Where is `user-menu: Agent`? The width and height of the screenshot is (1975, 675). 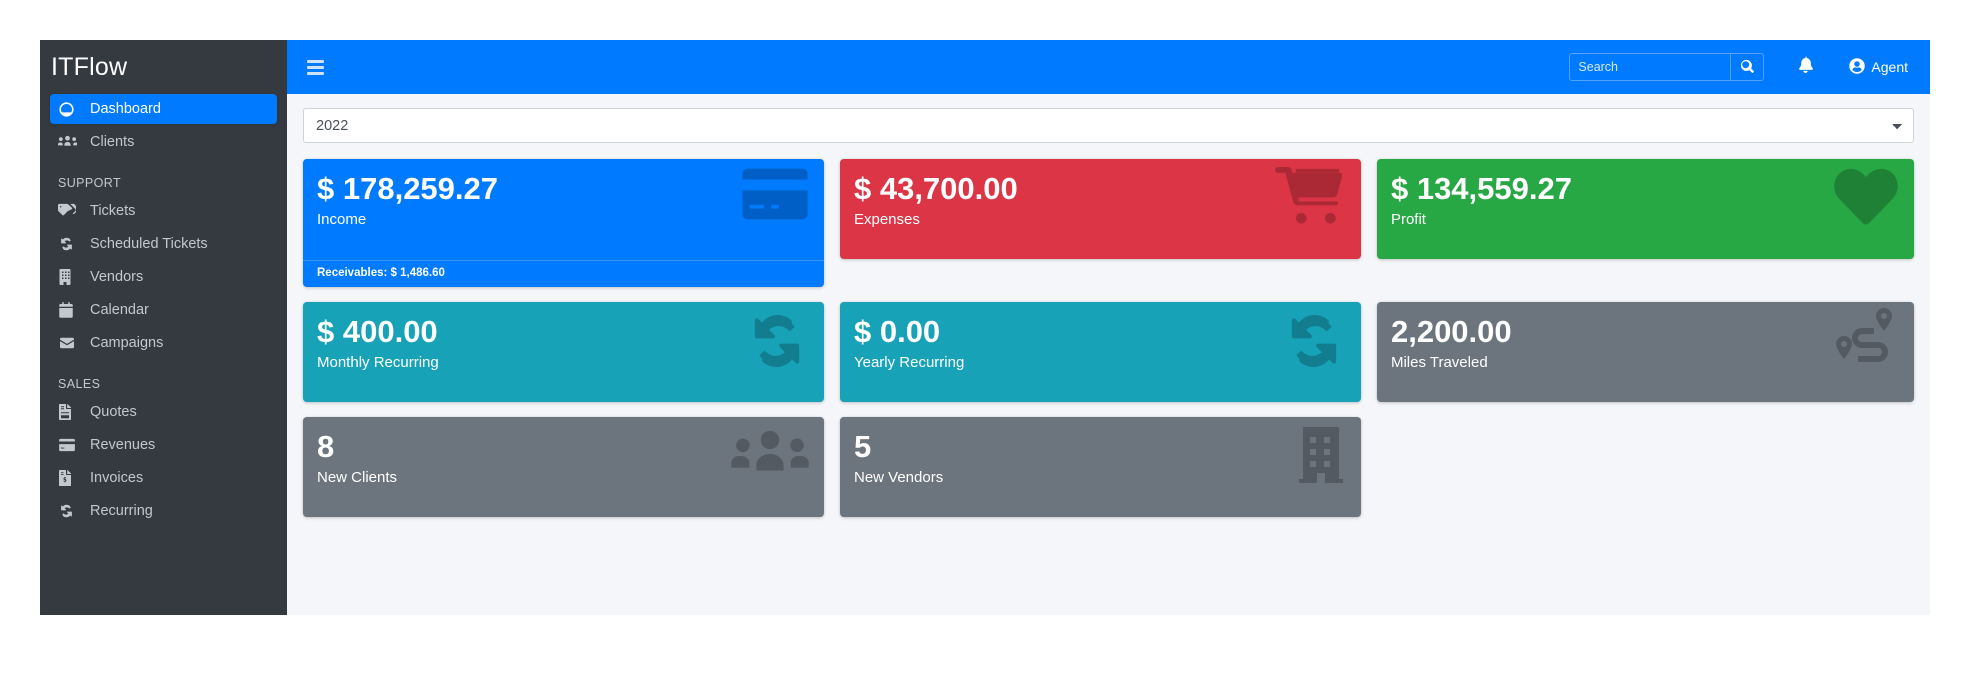
user-menu: Agent is located at coordinates (1878, 67).